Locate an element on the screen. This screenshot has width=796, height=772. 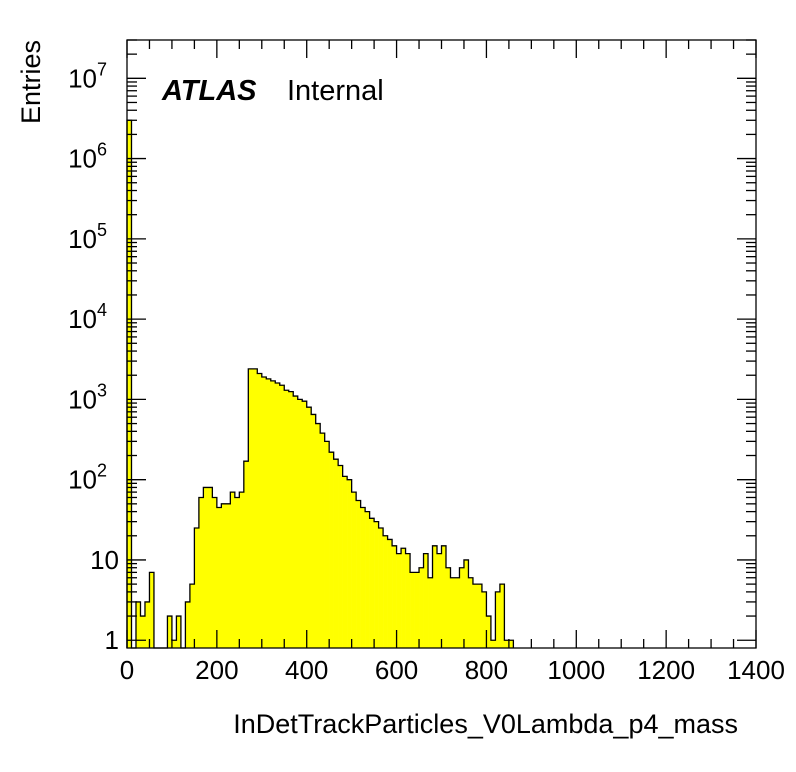
atlas-label: ATLAS is located at coordinates (209, 91).